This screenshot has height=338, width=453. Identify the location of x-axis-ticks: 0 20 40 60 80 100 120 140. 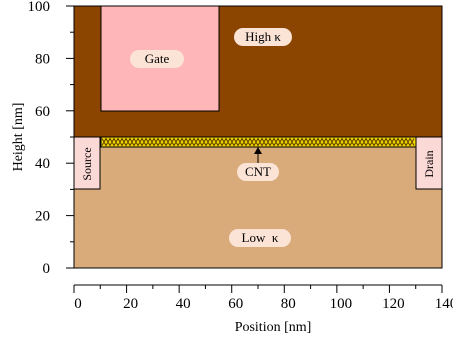
(263, 298).